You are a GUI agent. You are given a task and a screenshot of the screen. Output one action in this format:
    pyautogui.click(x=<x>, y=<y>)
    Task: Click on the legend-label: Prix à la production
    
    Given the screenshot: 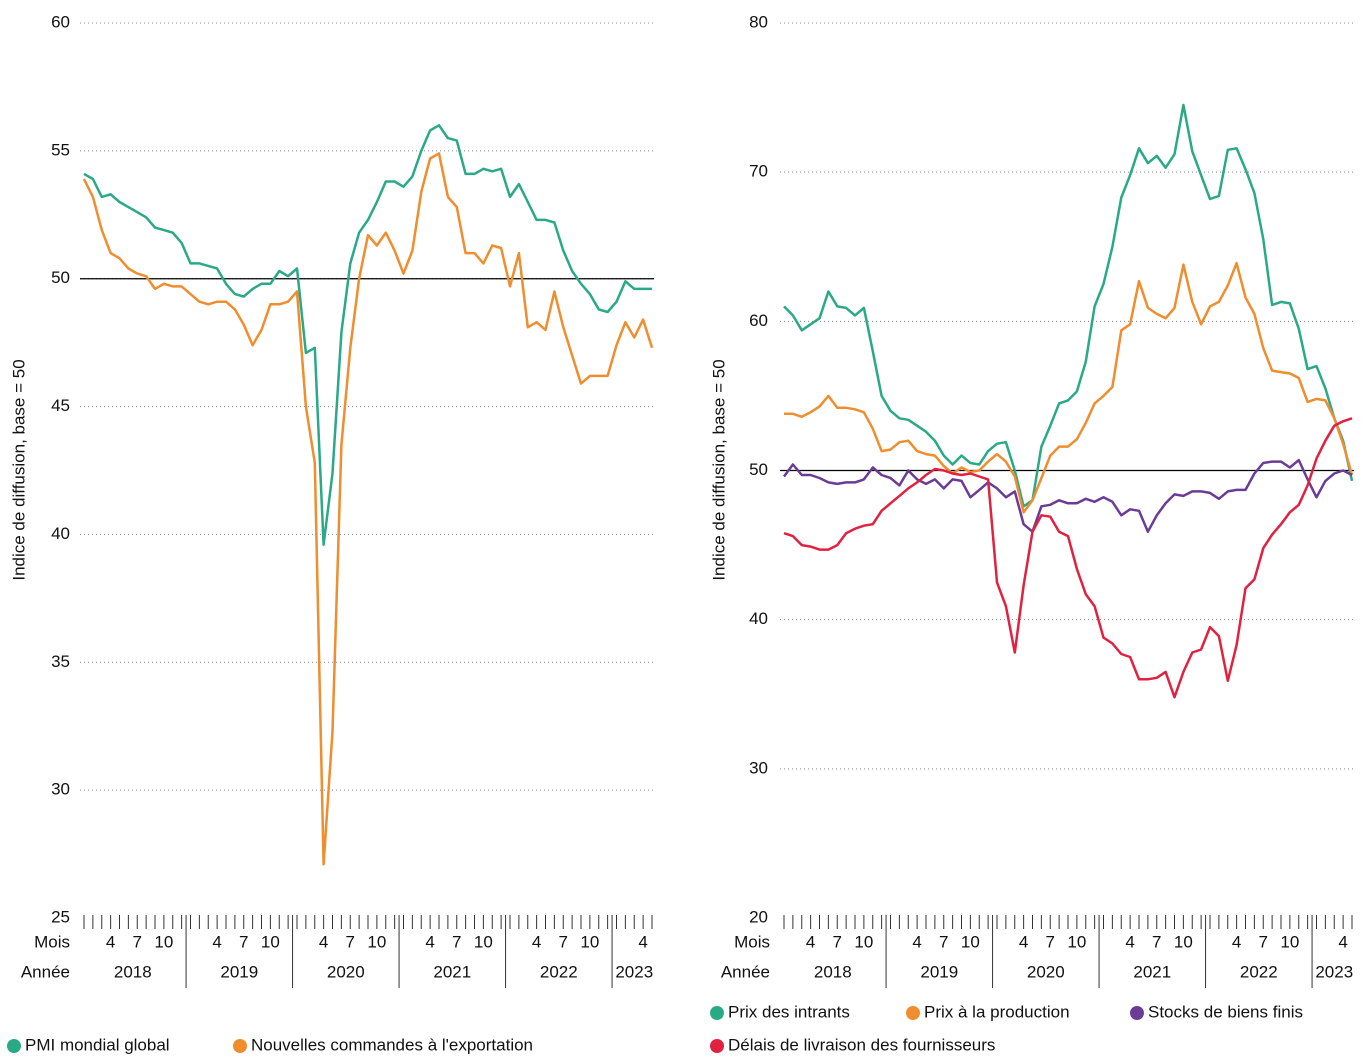 What is the action you would take?
    pyautogui.click(x=997, y=1011)
    